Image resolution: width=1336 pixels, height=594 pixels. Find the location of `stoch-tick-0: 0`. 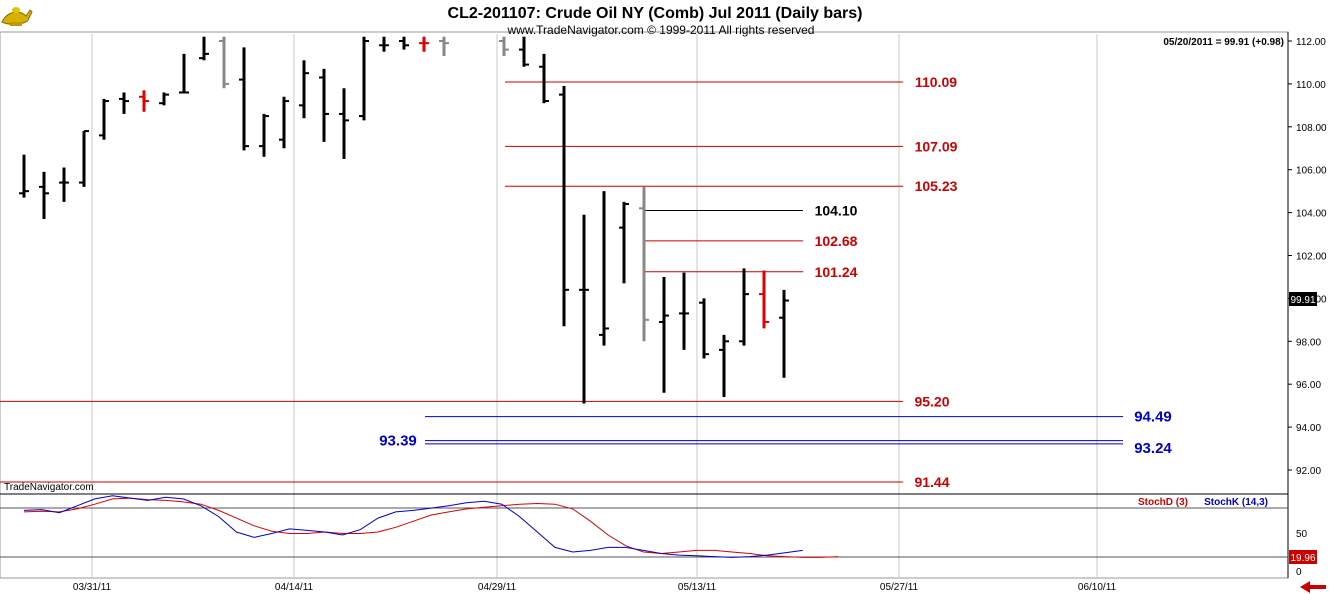

stoch-tick-0: 0 is located at coordinates (1299, 572).